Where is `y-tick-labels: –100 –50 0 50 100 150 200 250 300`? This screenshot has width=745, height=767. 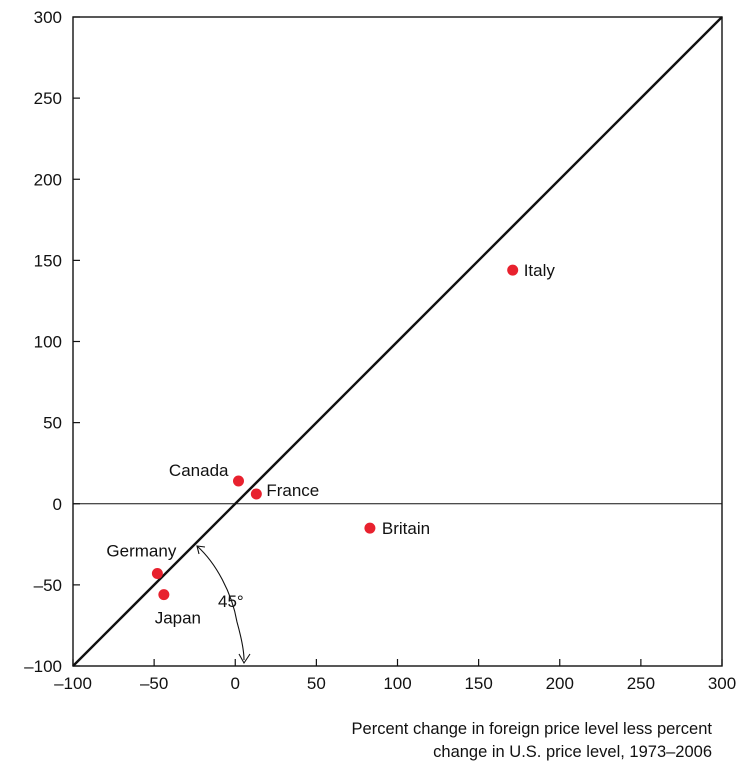
y-tick-labels: –100 –50 0 50 100 150 200 250 300 is located at coordinates (43, 342).